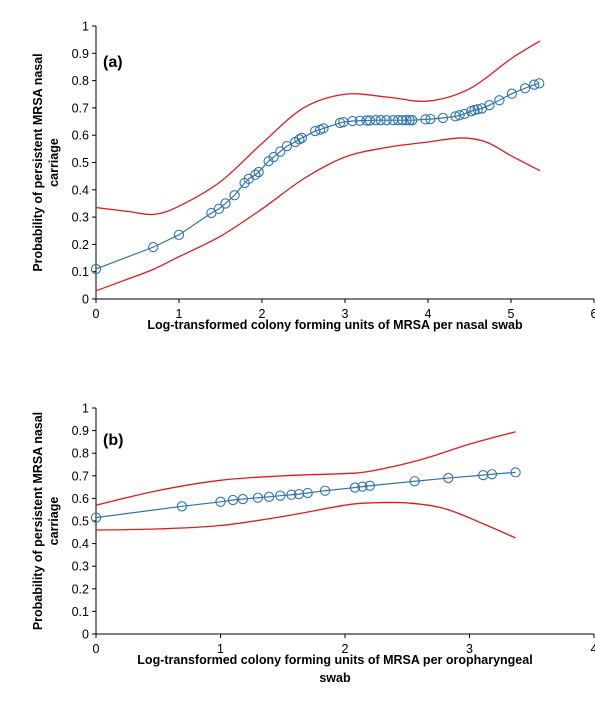 Image resolution: width=595 pixels, height=712 pixels. I want to click on panel-label: (b), so click(113, 440).